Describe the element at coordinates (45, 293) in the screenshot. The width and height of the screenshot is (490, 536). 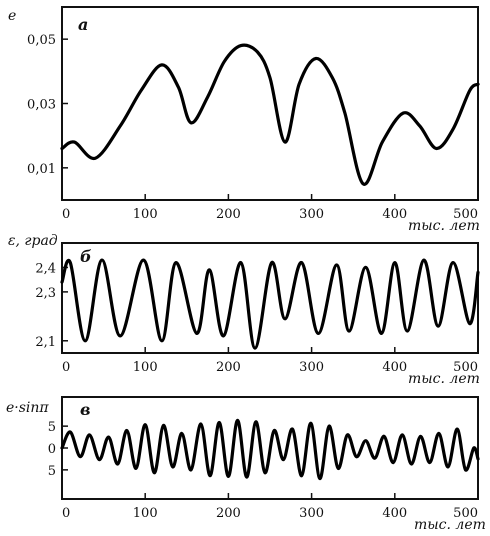
I see `panel-b-y-tick-label: 2,3` at that location.